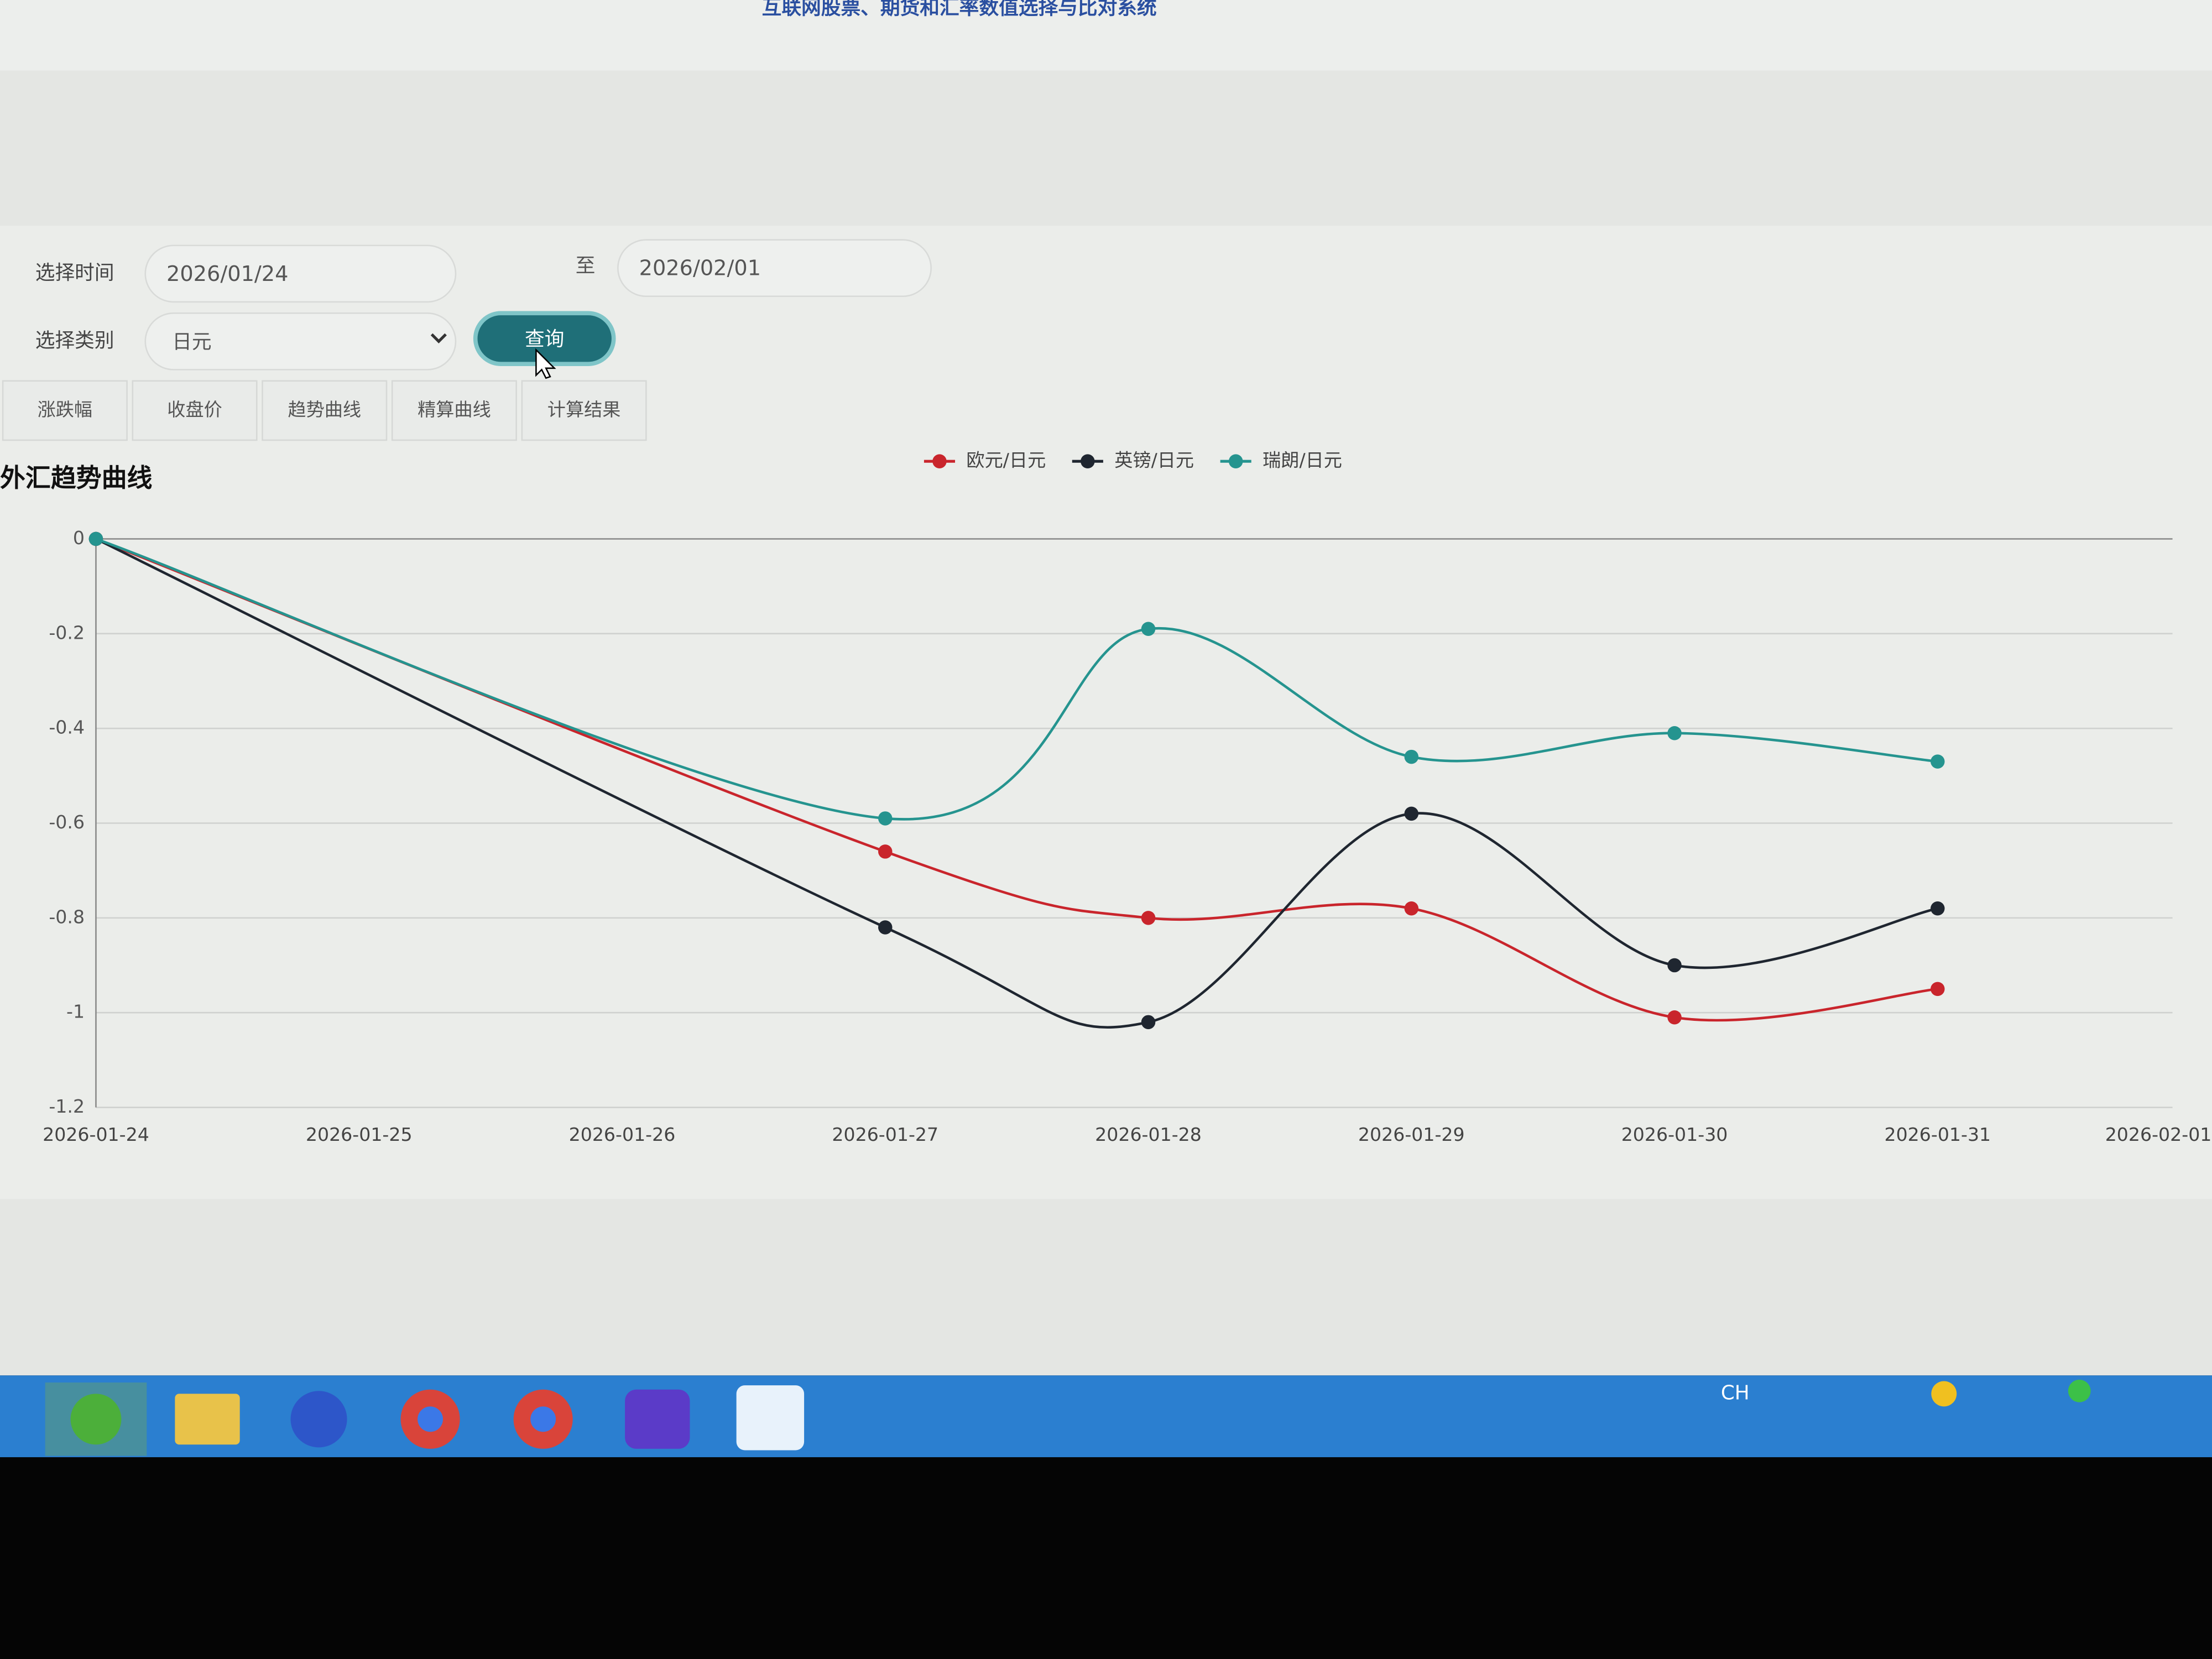 The height and width of the screenshot is (1659, 2212). I want to click on tab-label: 计算结果, so click(584, 410).